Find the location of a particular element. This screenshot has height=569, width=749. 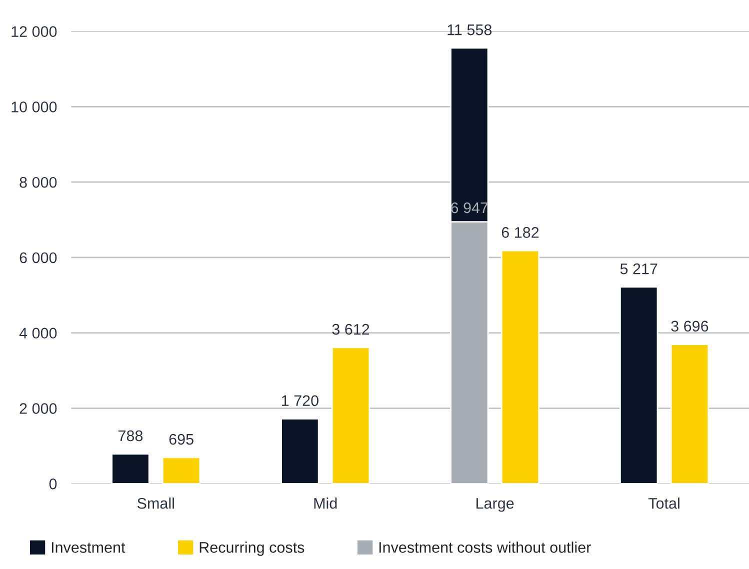

data-label: 3 696 is located at coordinates (689, 326).